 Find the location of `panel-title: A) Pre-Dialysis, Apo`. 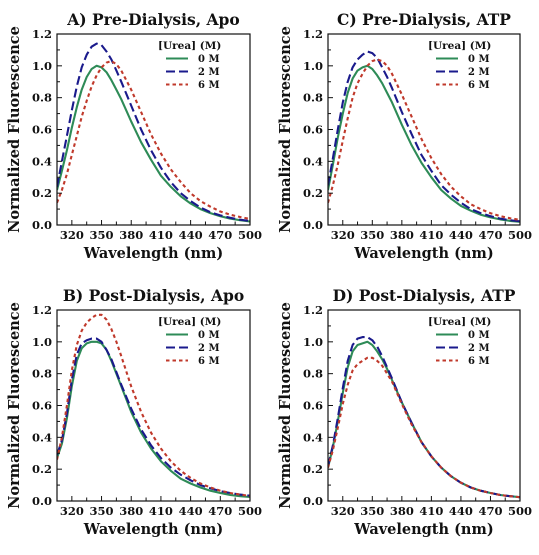

panel-title: A) Pre-Dialysis, Apo is located at coordinates (152, 19).